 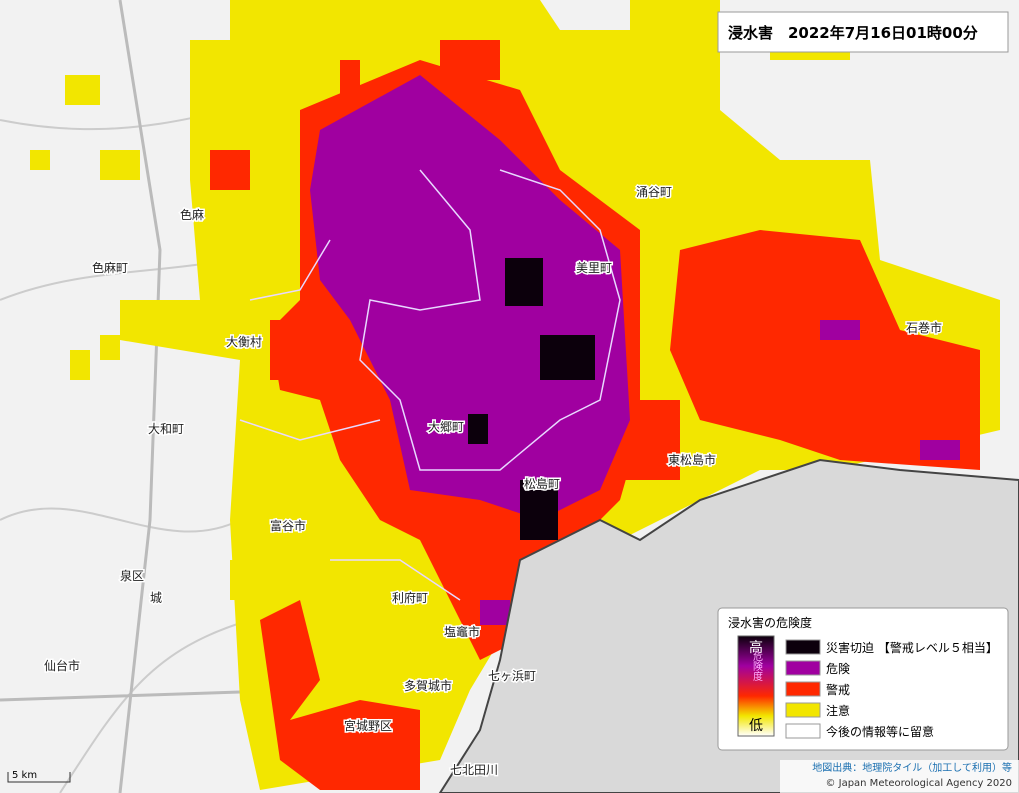 I want to click on legend-label: 警戒, so click(x=838, y=689).